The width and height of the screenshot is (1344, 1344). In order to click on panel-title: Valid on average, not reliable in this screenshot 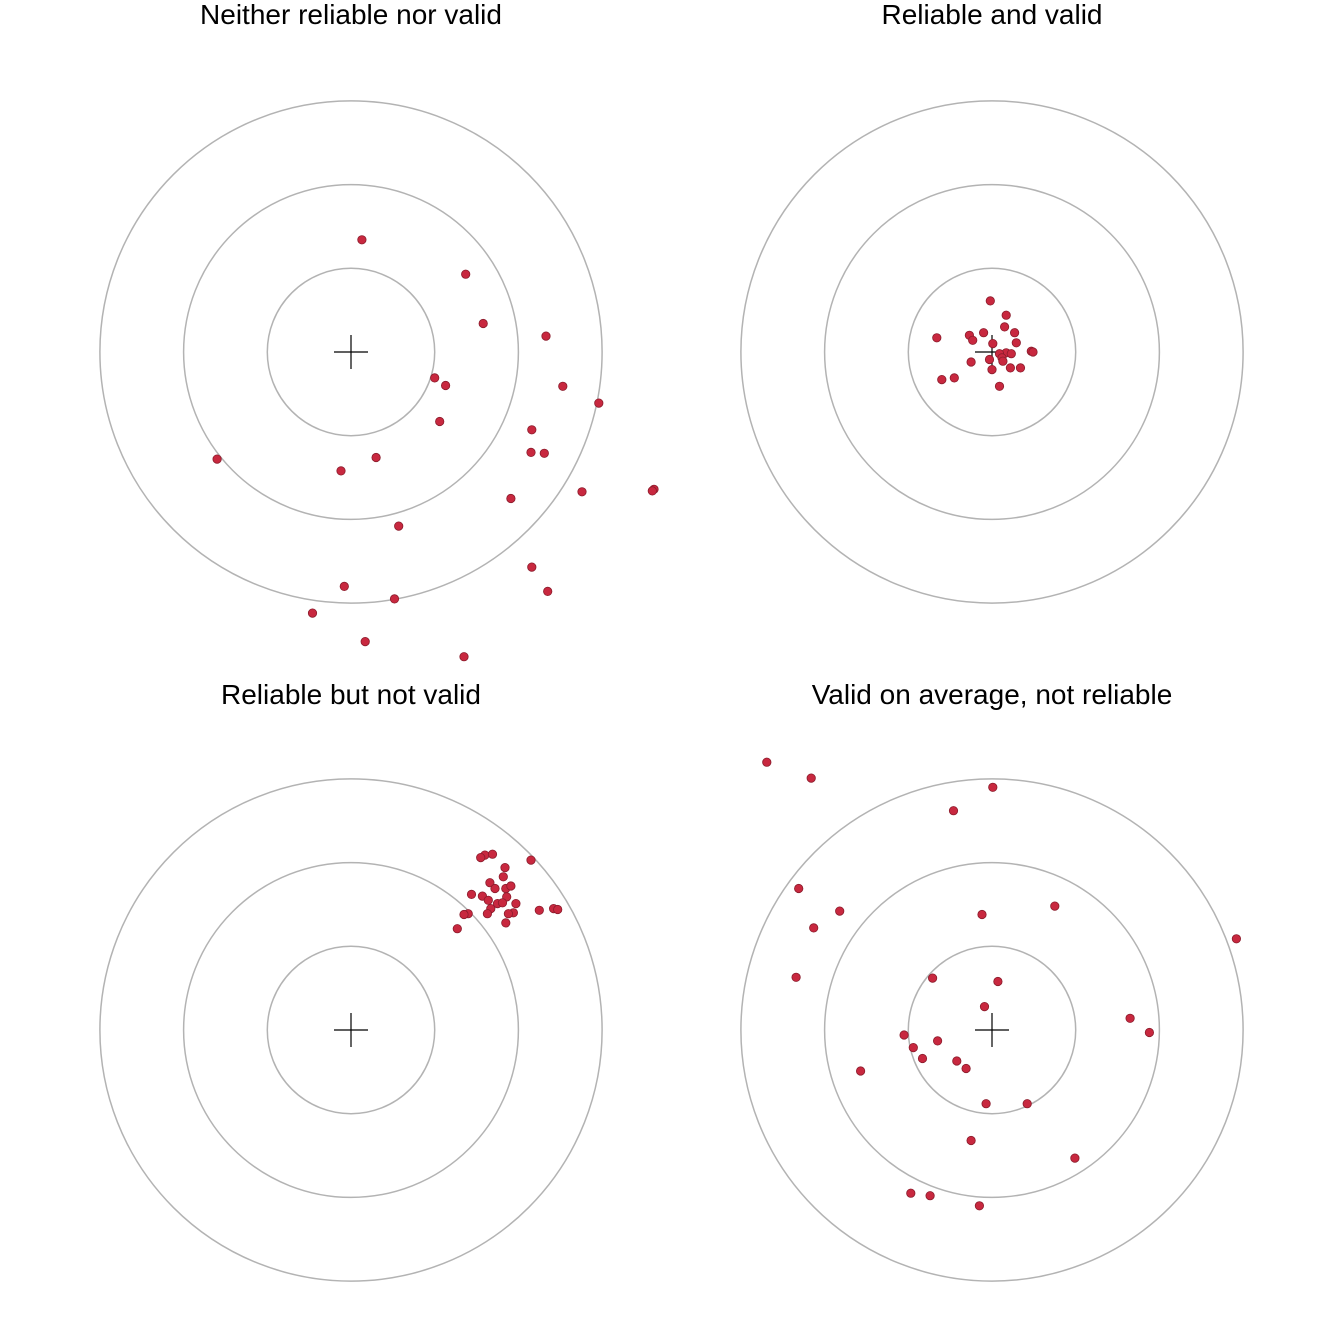, I will do `click(992, 694)`.